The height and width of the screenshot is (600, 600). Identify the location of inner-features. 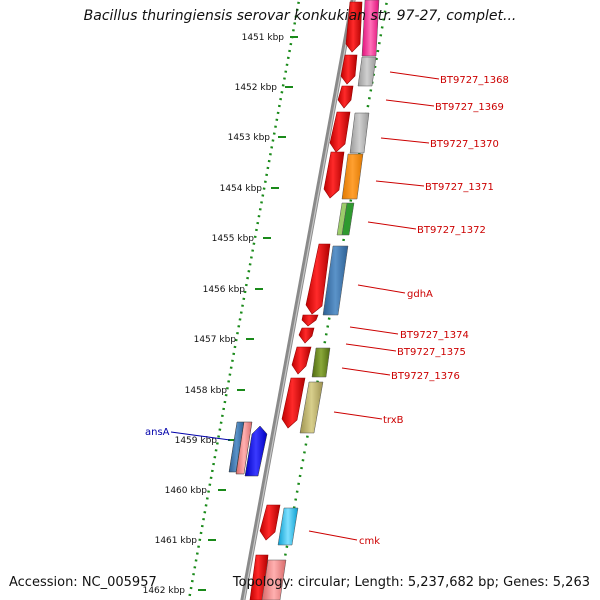
(248, 449).